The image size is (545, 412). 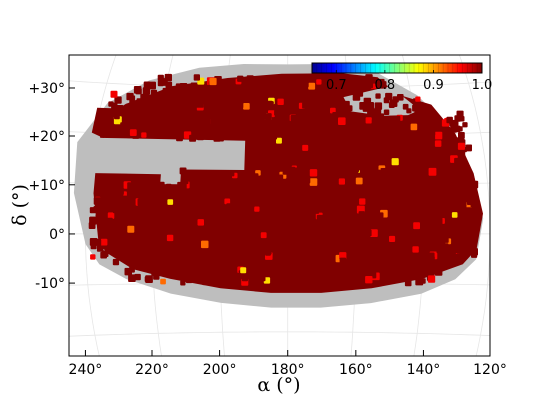 I want to click on meridian-line, so click(x=517, y=198).